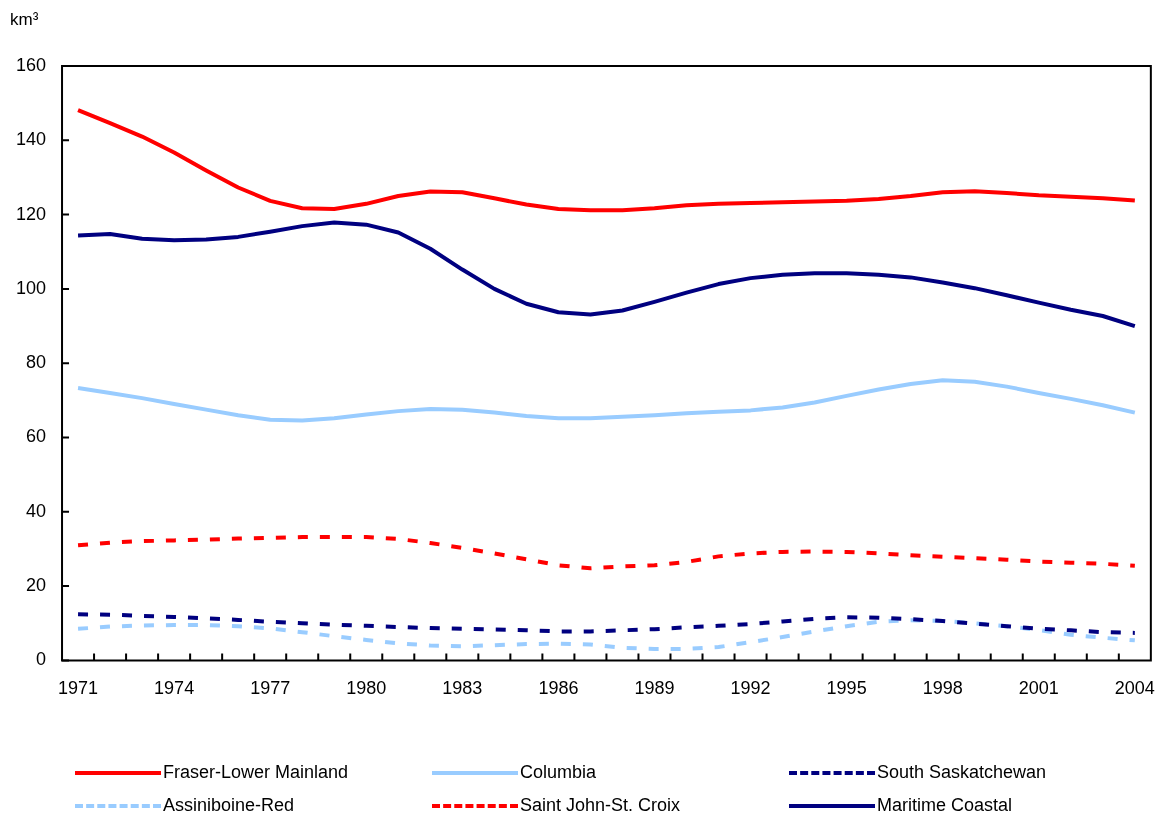  What do you see at coordinates (270, 688) in the screenshot?
I see `x-tick-label: 1977` at bounding box center [270, 688].